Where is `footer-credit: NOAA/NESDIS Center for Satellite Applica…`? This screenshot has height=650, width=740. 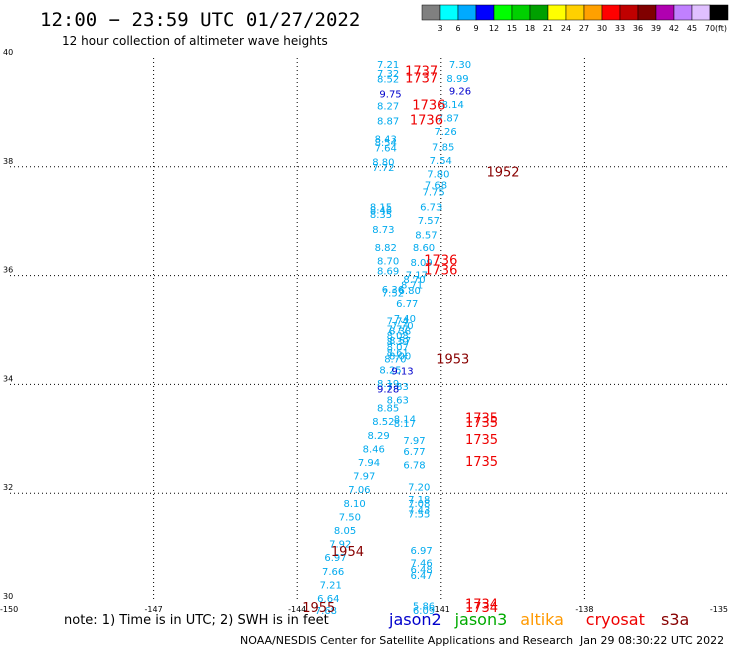
footer-credit: NOAA/NESDIS Center for Satellite Applica… is located at coordinates (406, 640).